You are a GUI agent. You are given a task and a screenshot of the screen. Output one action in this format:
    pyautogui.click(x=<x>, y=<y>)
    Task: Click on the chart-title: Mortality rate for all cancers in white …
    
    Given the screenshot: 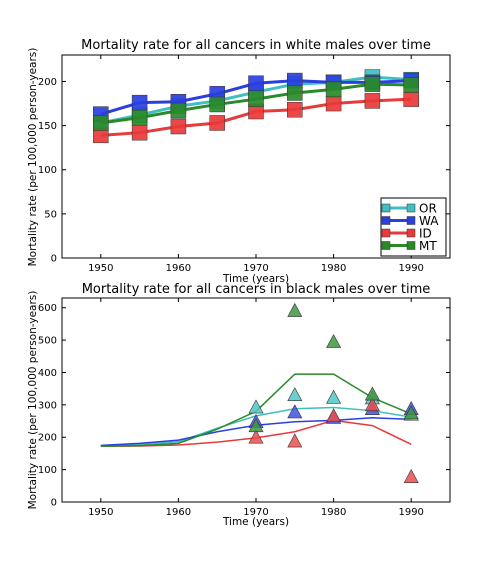 What is the action you would take?
    pyautogui.click(x=256, y=45)
    